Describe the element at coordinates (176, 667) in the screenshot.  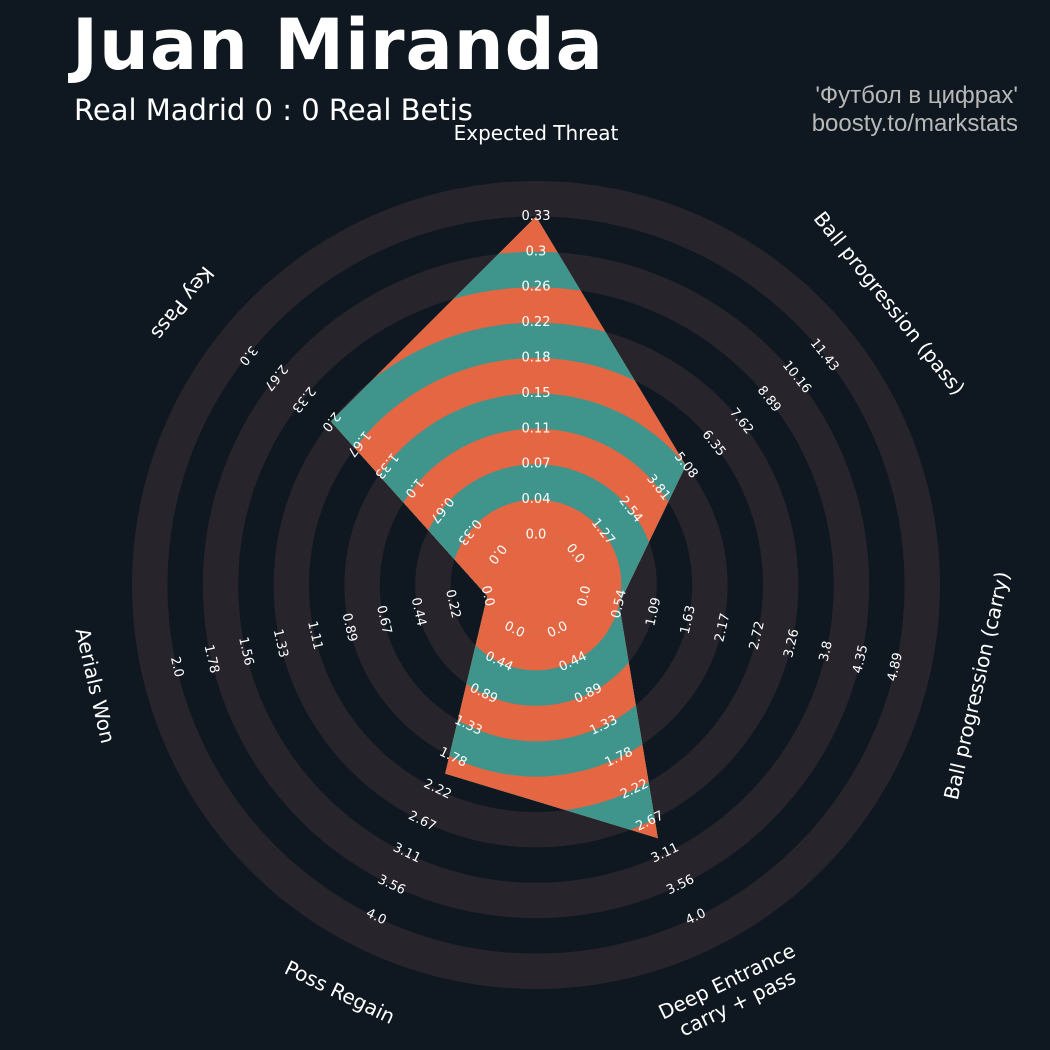
I see `tick-label: 2.0` at that location.